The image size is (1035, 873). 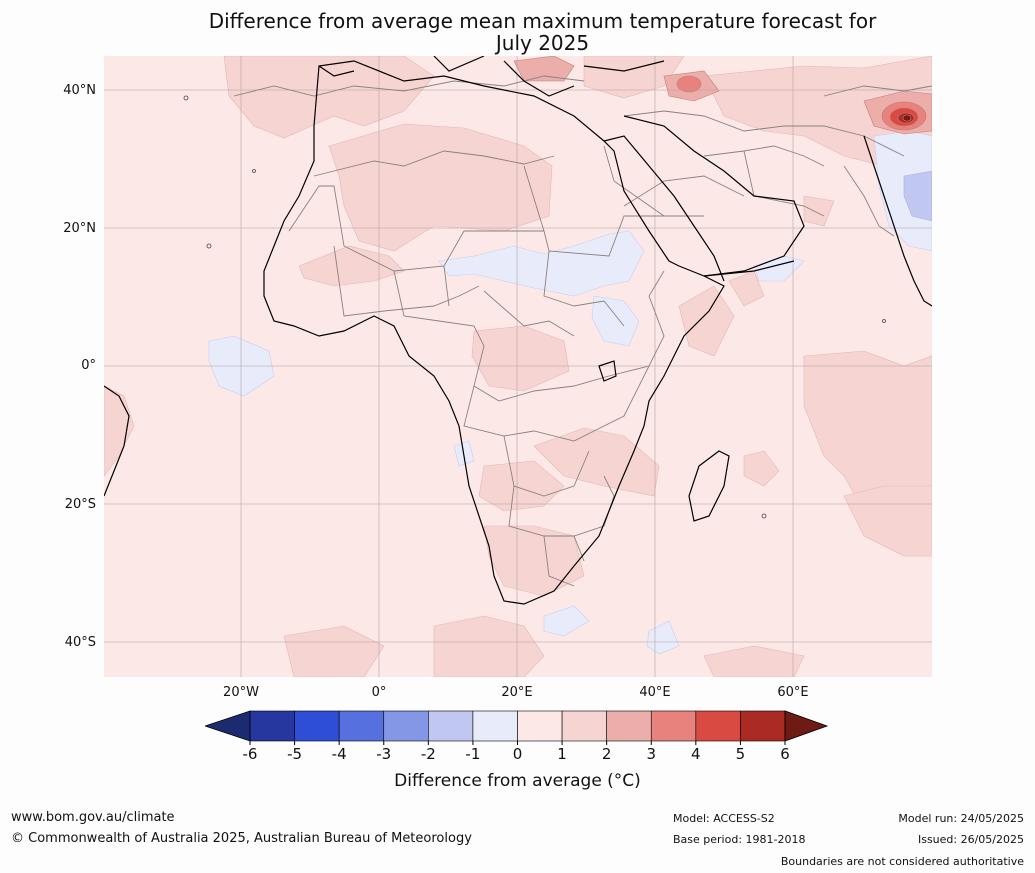 I want to click on cooler-anomaly-patch, so click(x=917, y=196).